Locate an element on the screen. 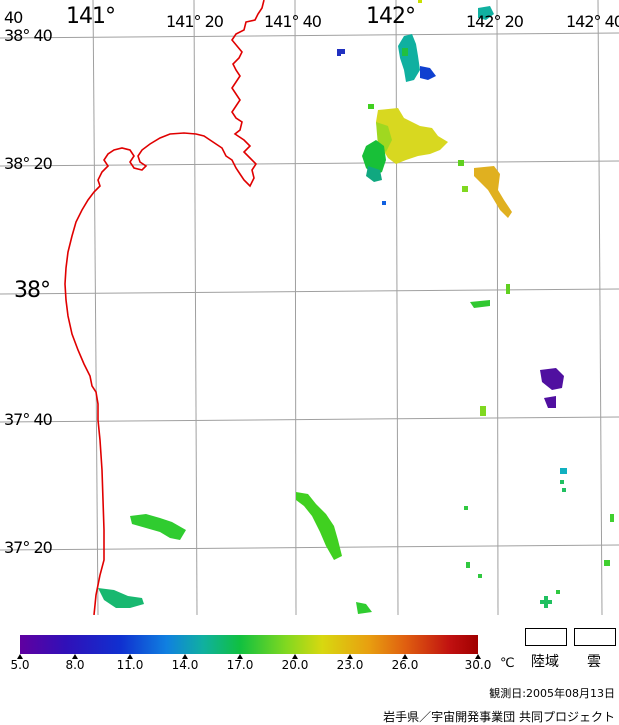 Image resolution: width=619 pixels, height=725 pixels. sst-patch-green-north is located at coordinates (405, 52).